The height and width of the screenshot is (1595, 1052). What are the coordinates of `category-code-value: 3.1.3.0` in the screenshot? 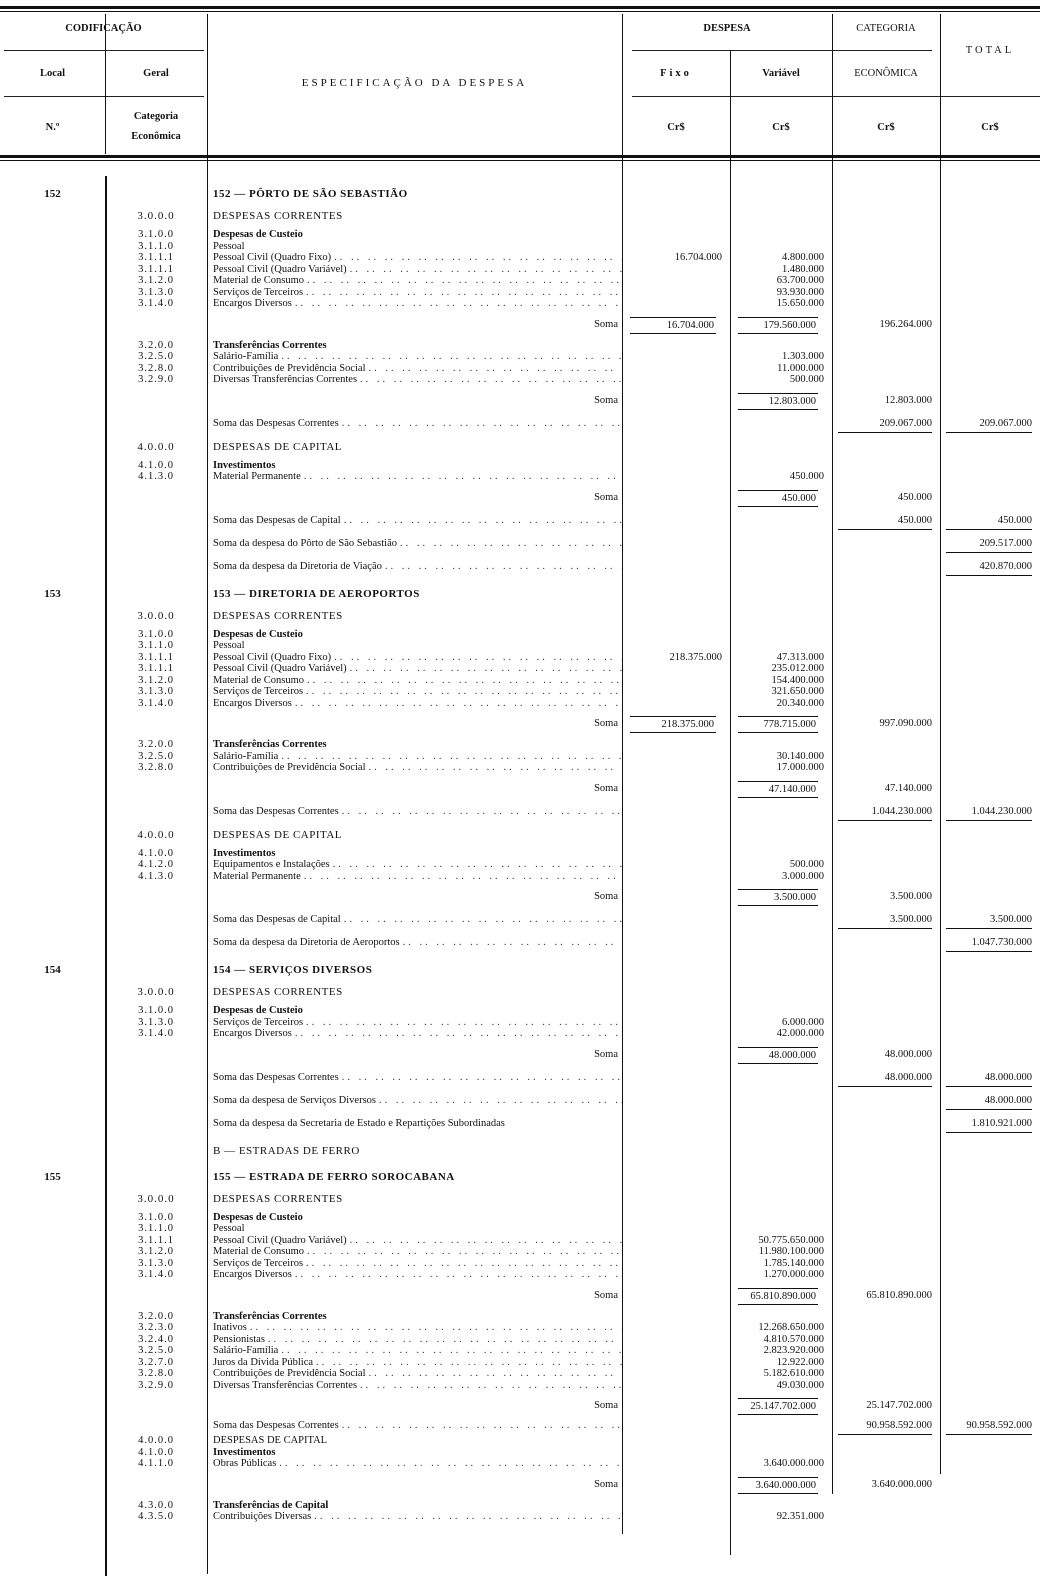 It's located at (156, 691).